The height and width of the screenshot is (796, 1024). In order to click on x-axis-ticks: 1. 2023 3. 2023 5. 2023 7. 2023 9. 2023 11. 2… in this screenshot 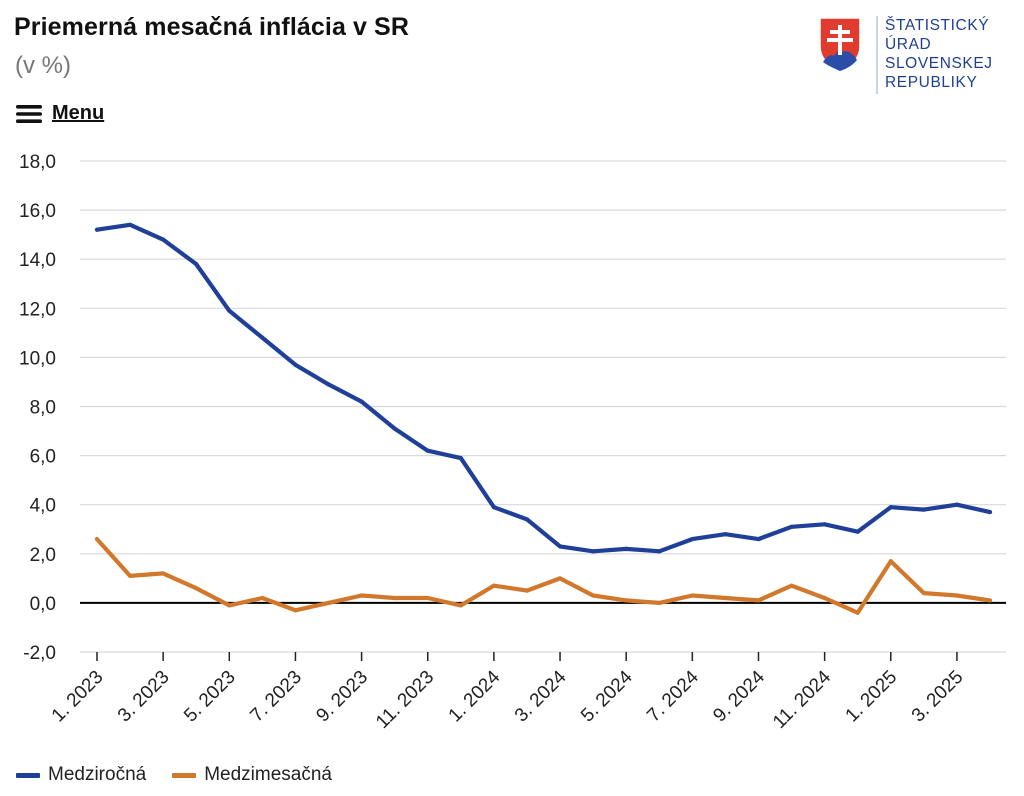, I will do `click(508, 692)`.